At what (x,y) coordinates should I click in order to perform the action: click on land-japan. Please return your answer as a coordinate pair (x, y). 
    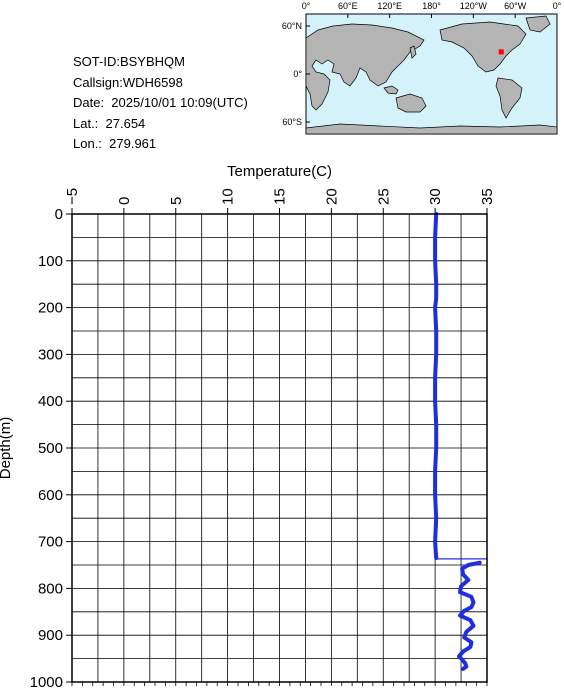
    Looking at the image, I should click on (413, 52).